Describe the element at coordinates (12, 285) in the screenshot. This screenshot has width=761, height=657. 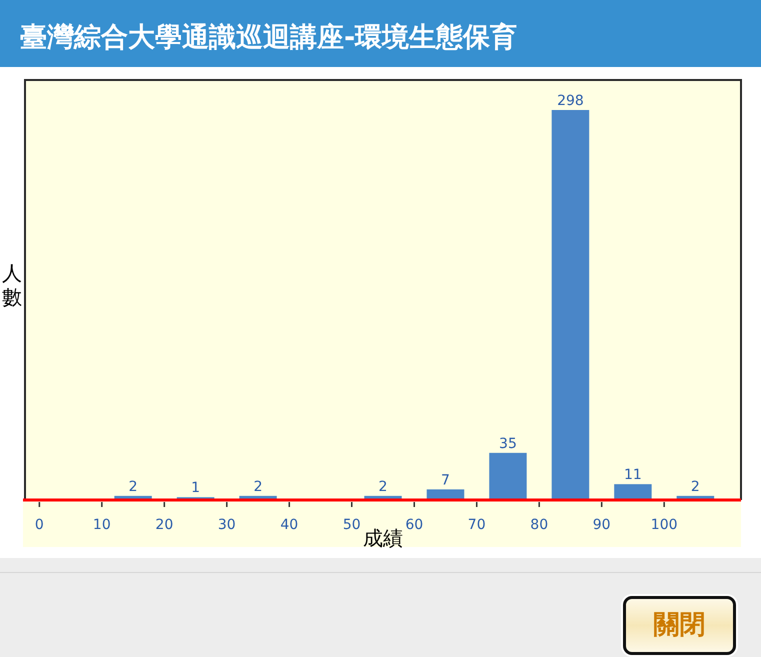
I see `ylabel: 人數` at that location.